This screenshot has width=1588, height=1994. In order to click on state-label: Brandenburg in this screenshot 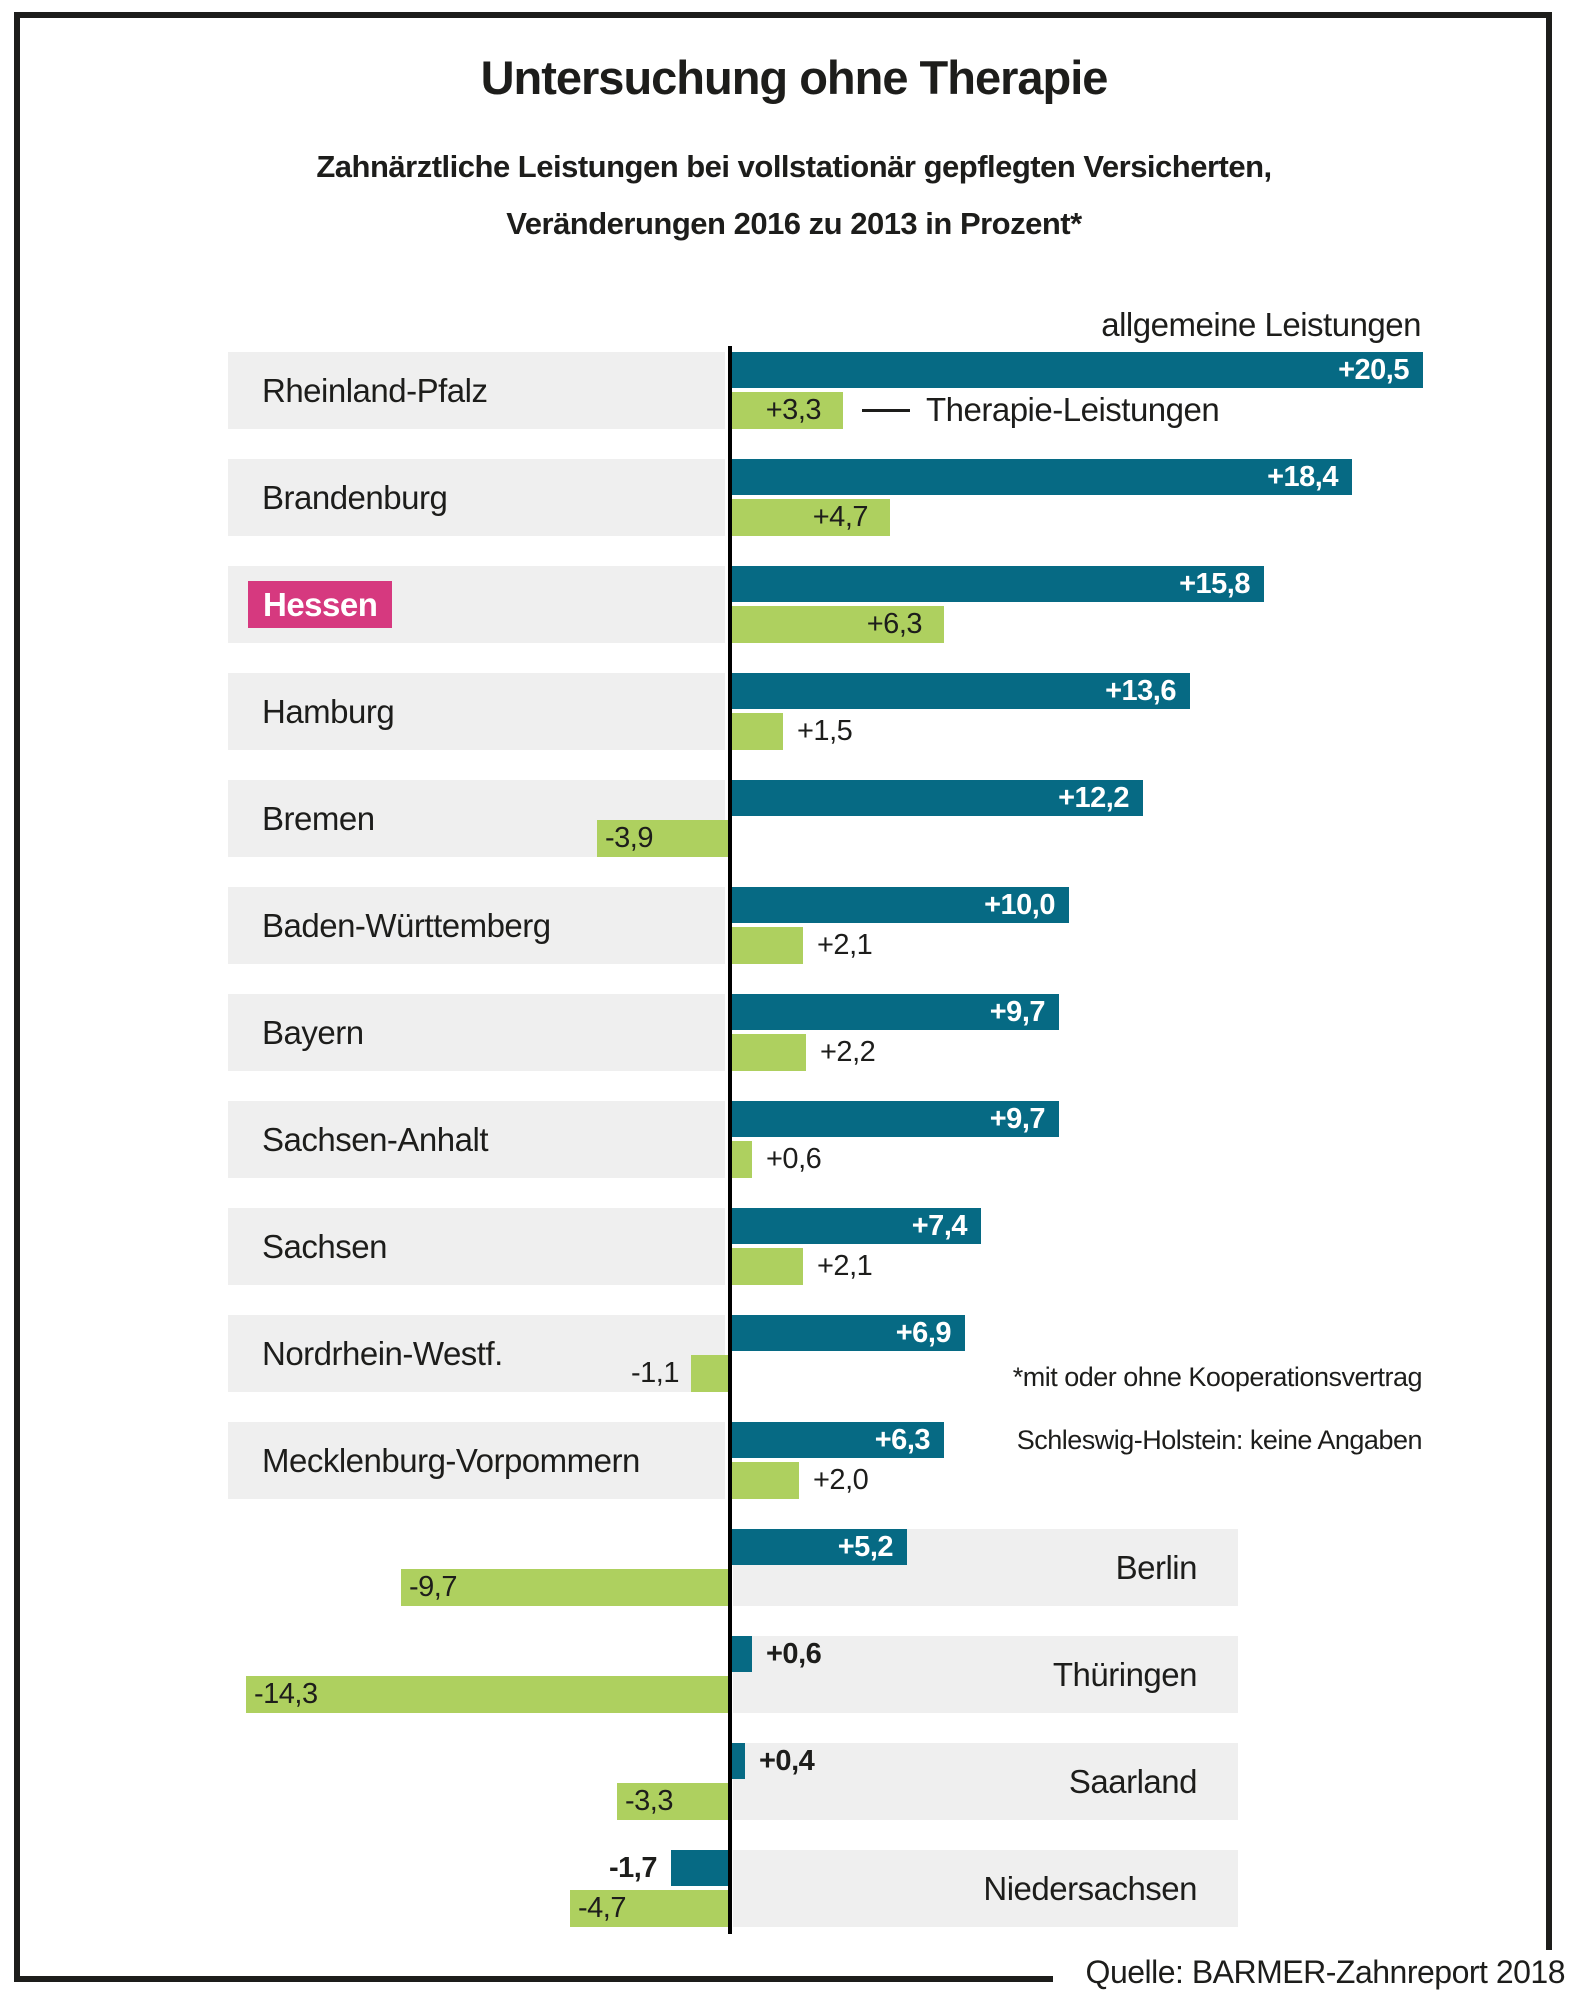, I will do `click(355, 497)`.